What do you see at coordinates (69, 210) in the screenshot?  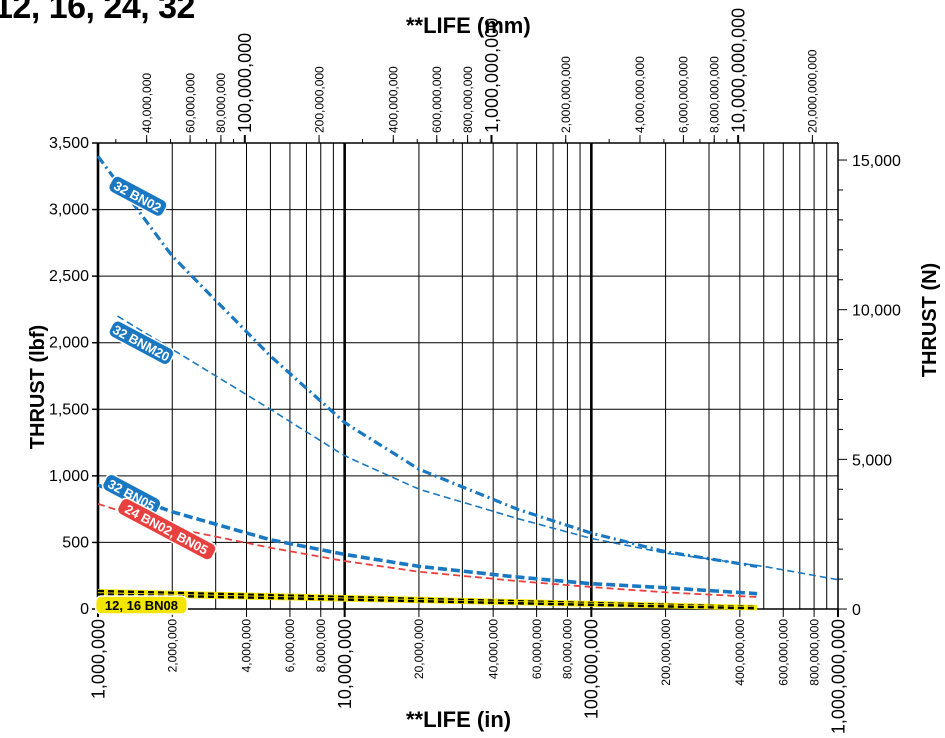 I see `left-tick-label: 3,000` at bounding box center [69, 210].